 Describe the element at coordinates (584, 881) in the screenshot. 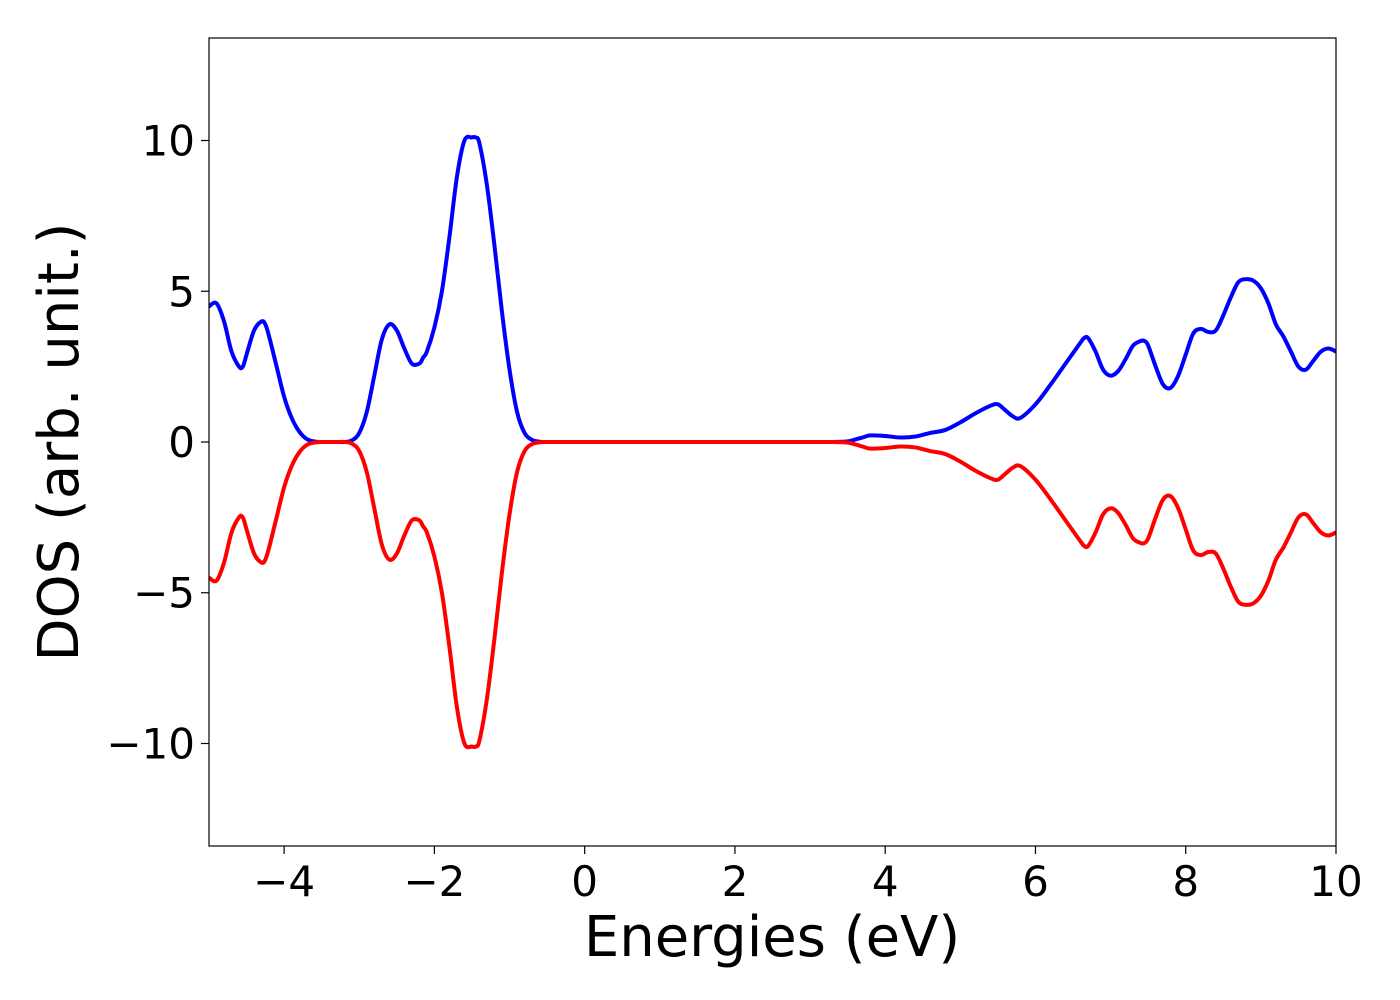

I see `x-tick-label: 0` at that location.